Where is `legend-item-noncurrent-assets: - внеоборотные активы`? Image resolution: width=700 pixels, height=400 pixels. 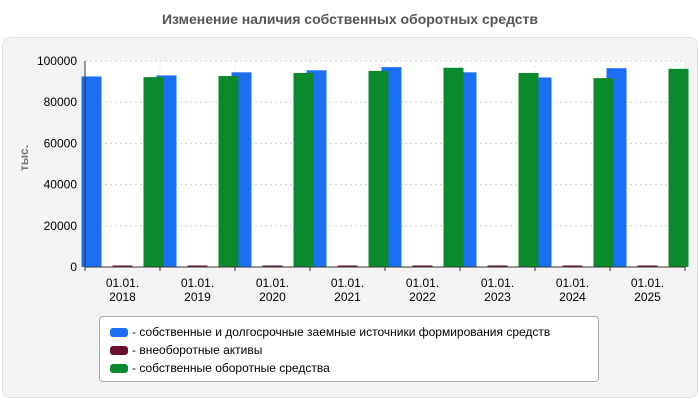
legend-item-noncurrent-assets: - внеоборотные активы is located at coordinates (349, 350).